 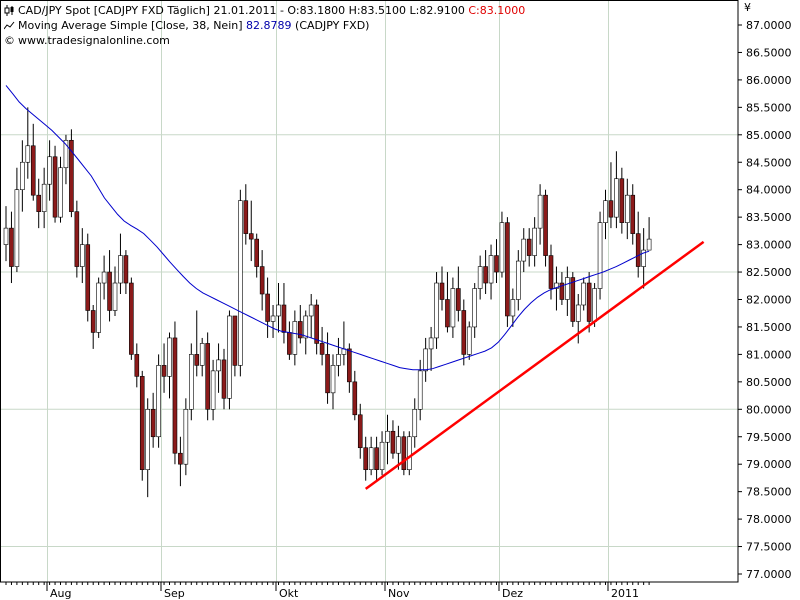 I want to click on y-axis-tick-label: 78.0000, so click(x=769, y=519).